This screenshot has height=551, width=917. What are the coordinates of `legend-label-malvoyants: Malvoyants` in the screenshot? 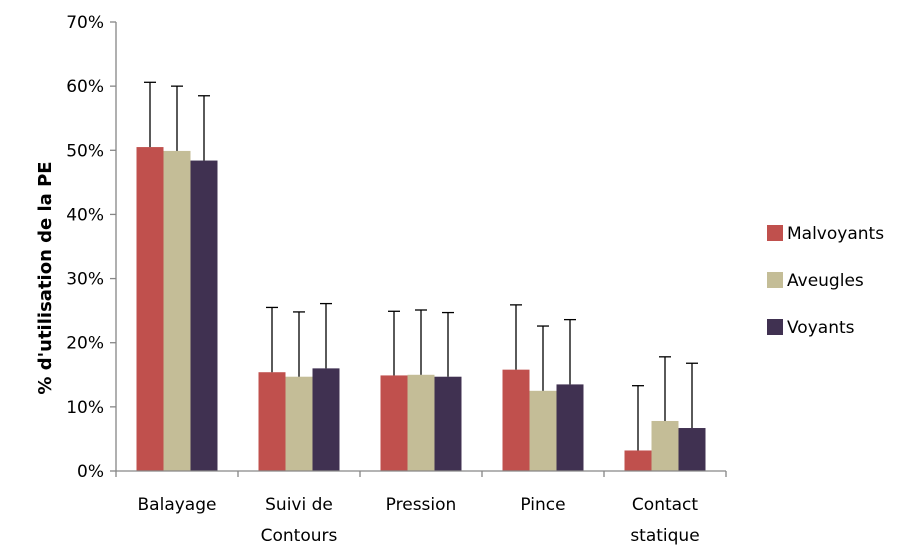 It's located at (835, 234).